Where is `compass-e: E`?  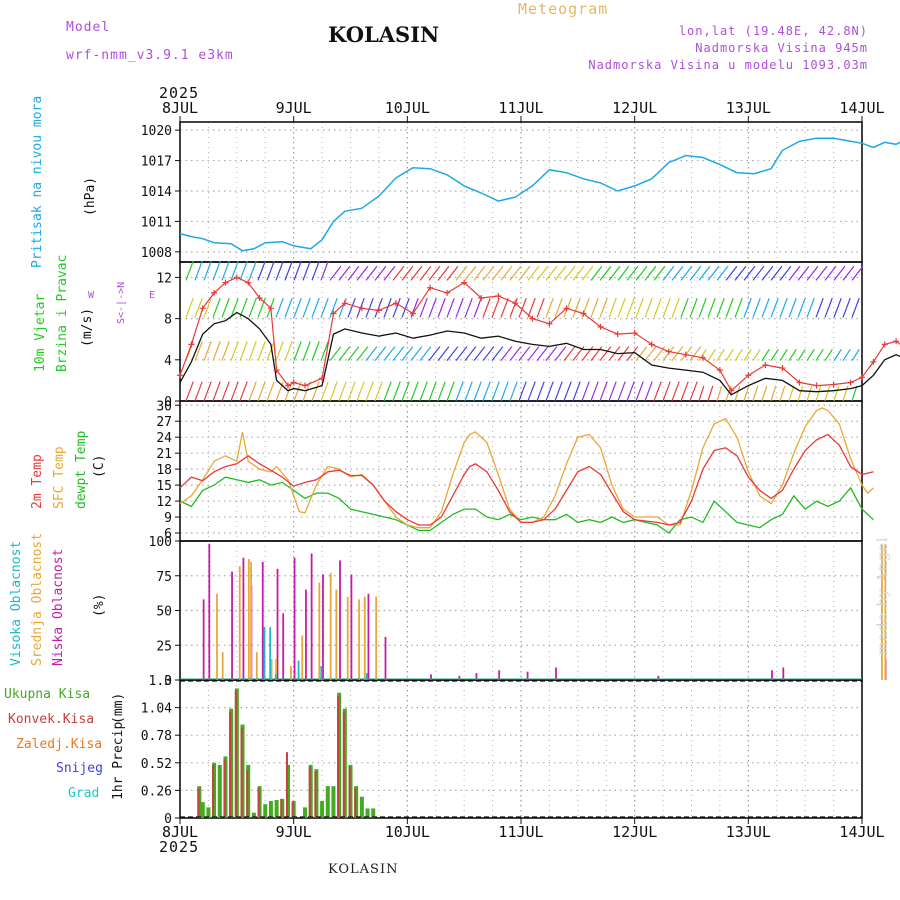 compass-e: E is located at coordinates (152, 295).